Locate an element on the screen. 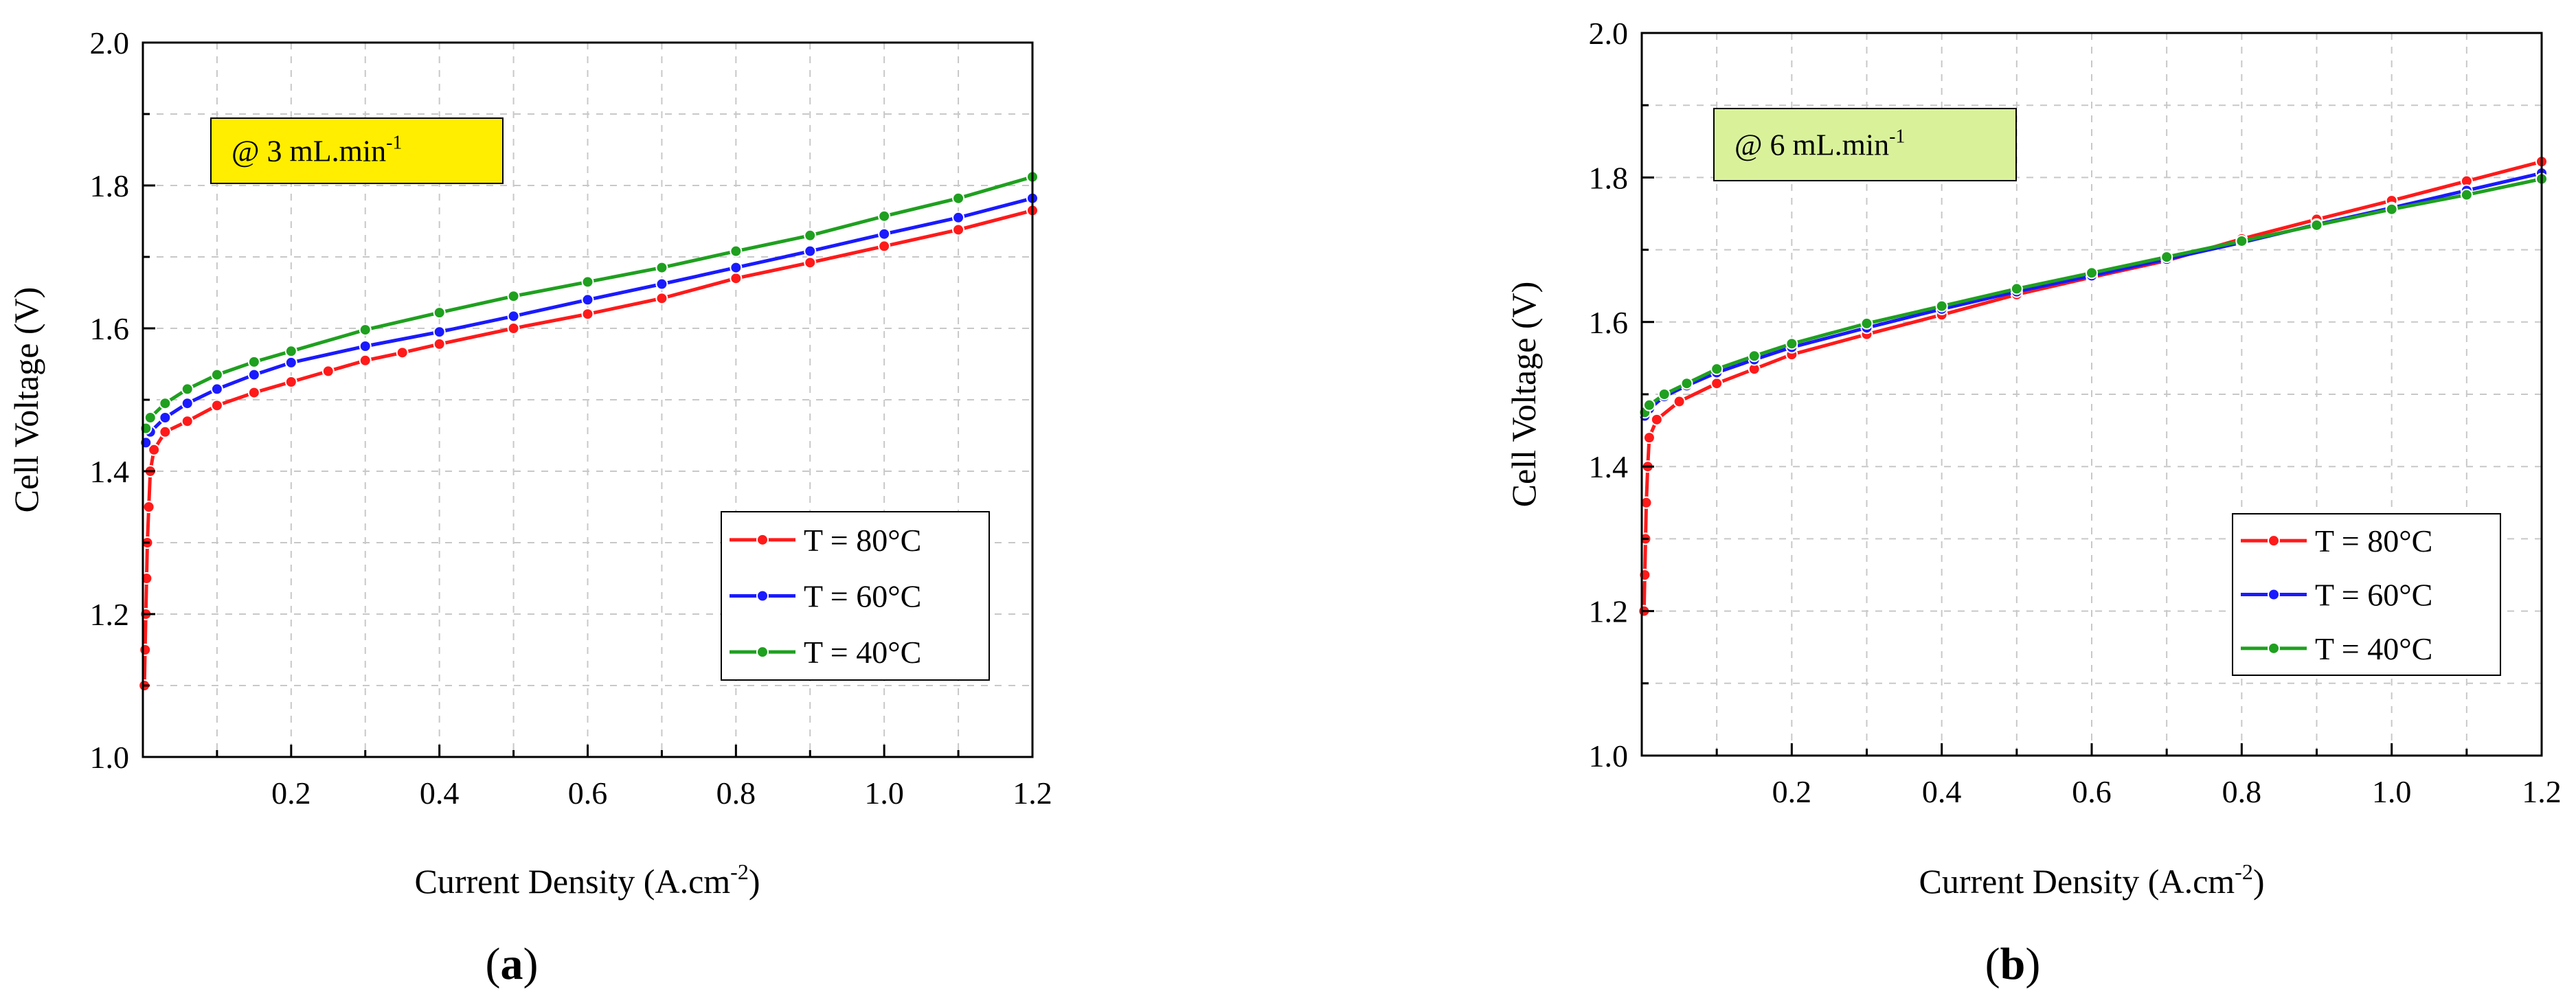  x-axis-label: Current Density (A.cm-2) is located at coordinates (587, 880).